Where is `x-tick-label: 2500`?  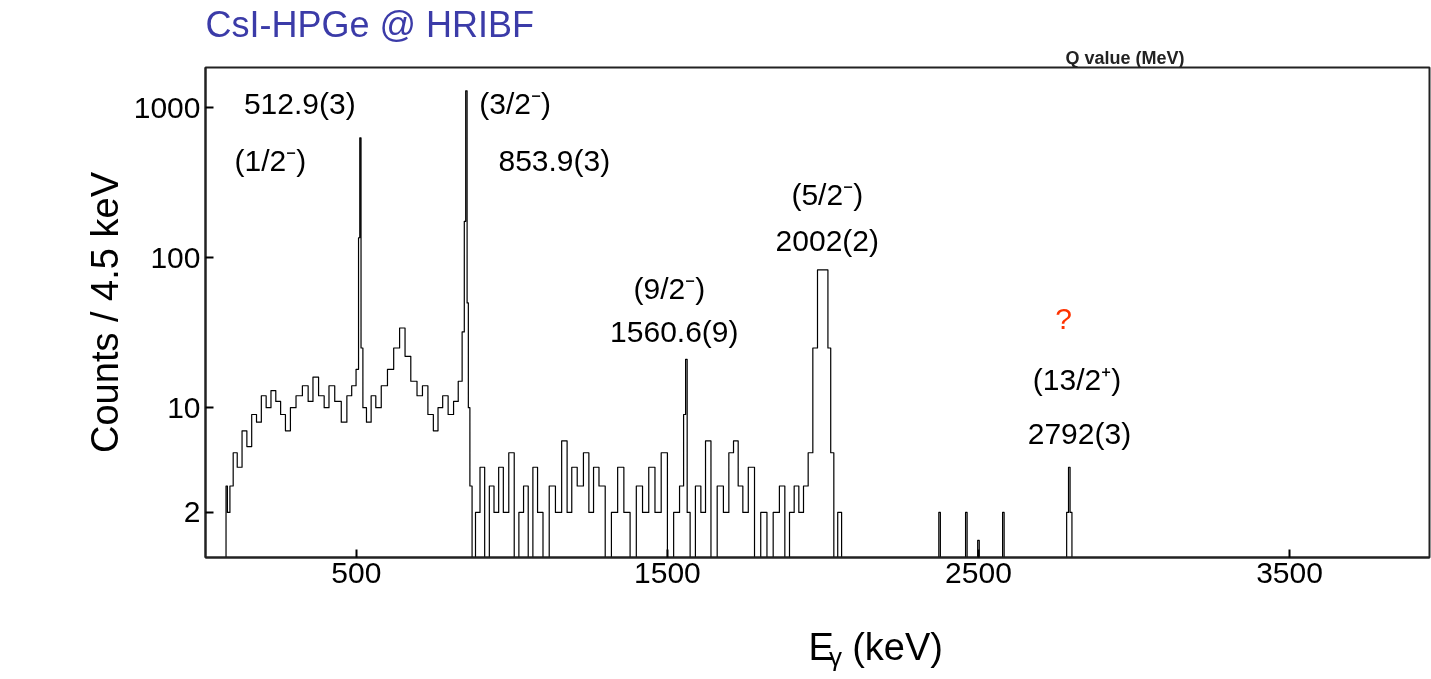 x-tick-label: 2500 is located at coordinates (978, 572).